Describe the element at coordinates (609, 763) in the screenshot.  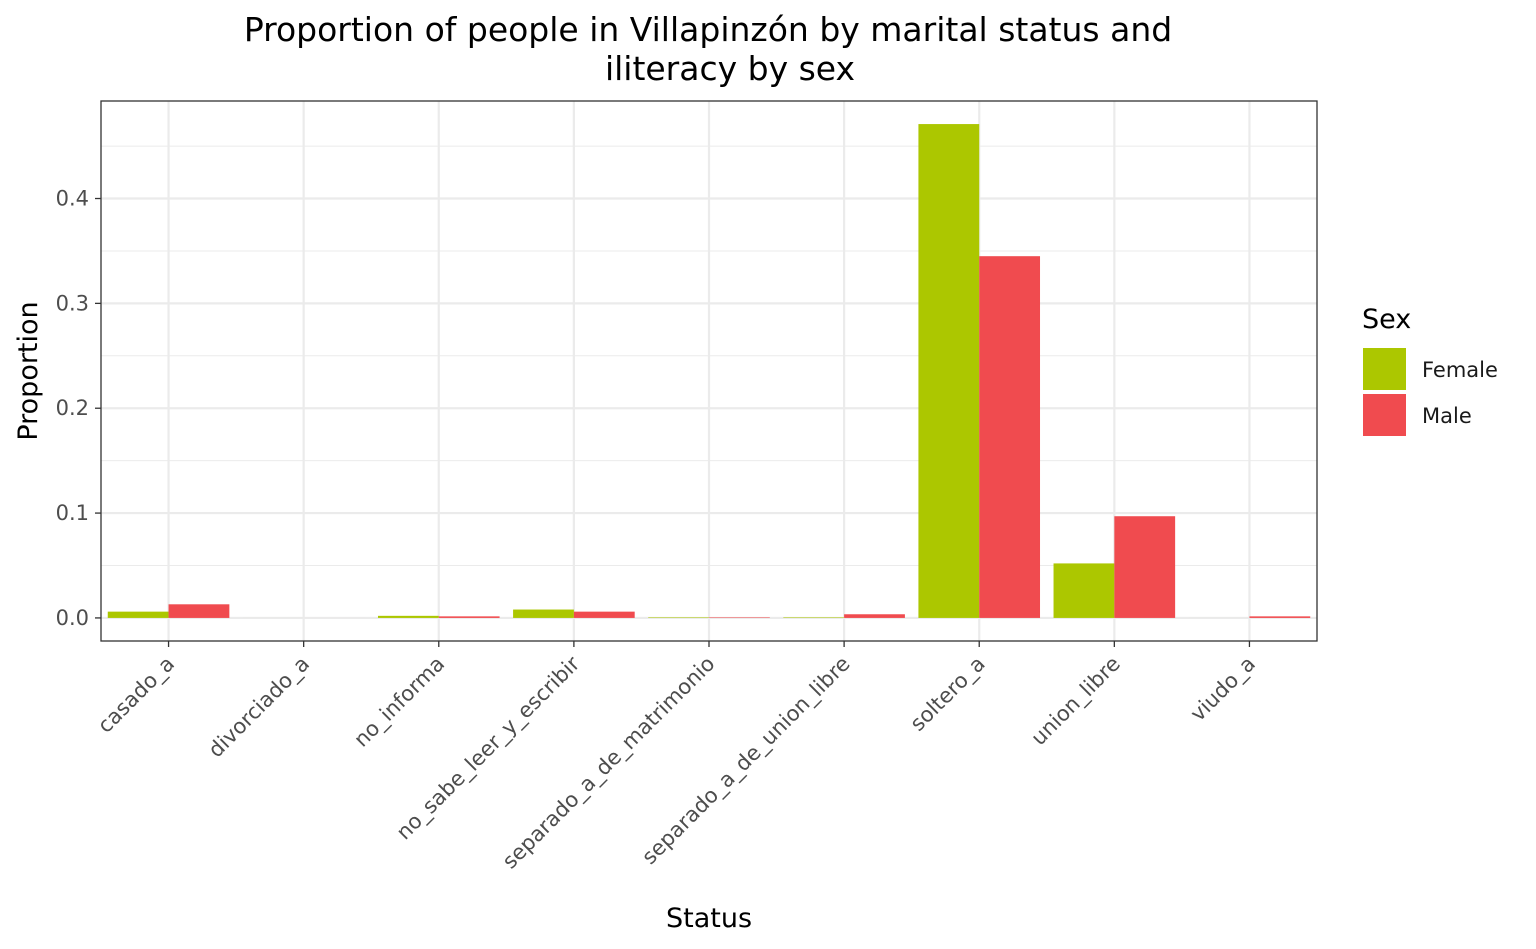
I see `x-tick-label: separado_a_de_matrimonio` at that location.